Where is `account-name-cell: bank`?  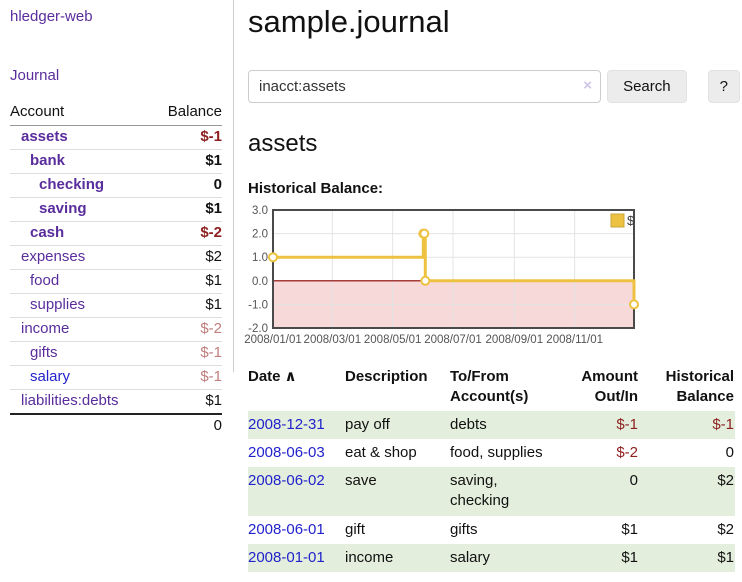 account-name-cell: bank is located at coordinates (81, 161).